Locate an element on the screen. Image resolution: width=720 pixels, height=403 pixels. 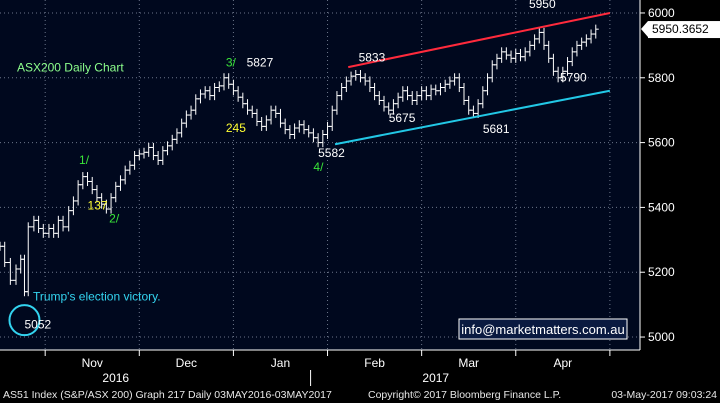
x-year-label: 2017 is located at coordinates (435, 378).